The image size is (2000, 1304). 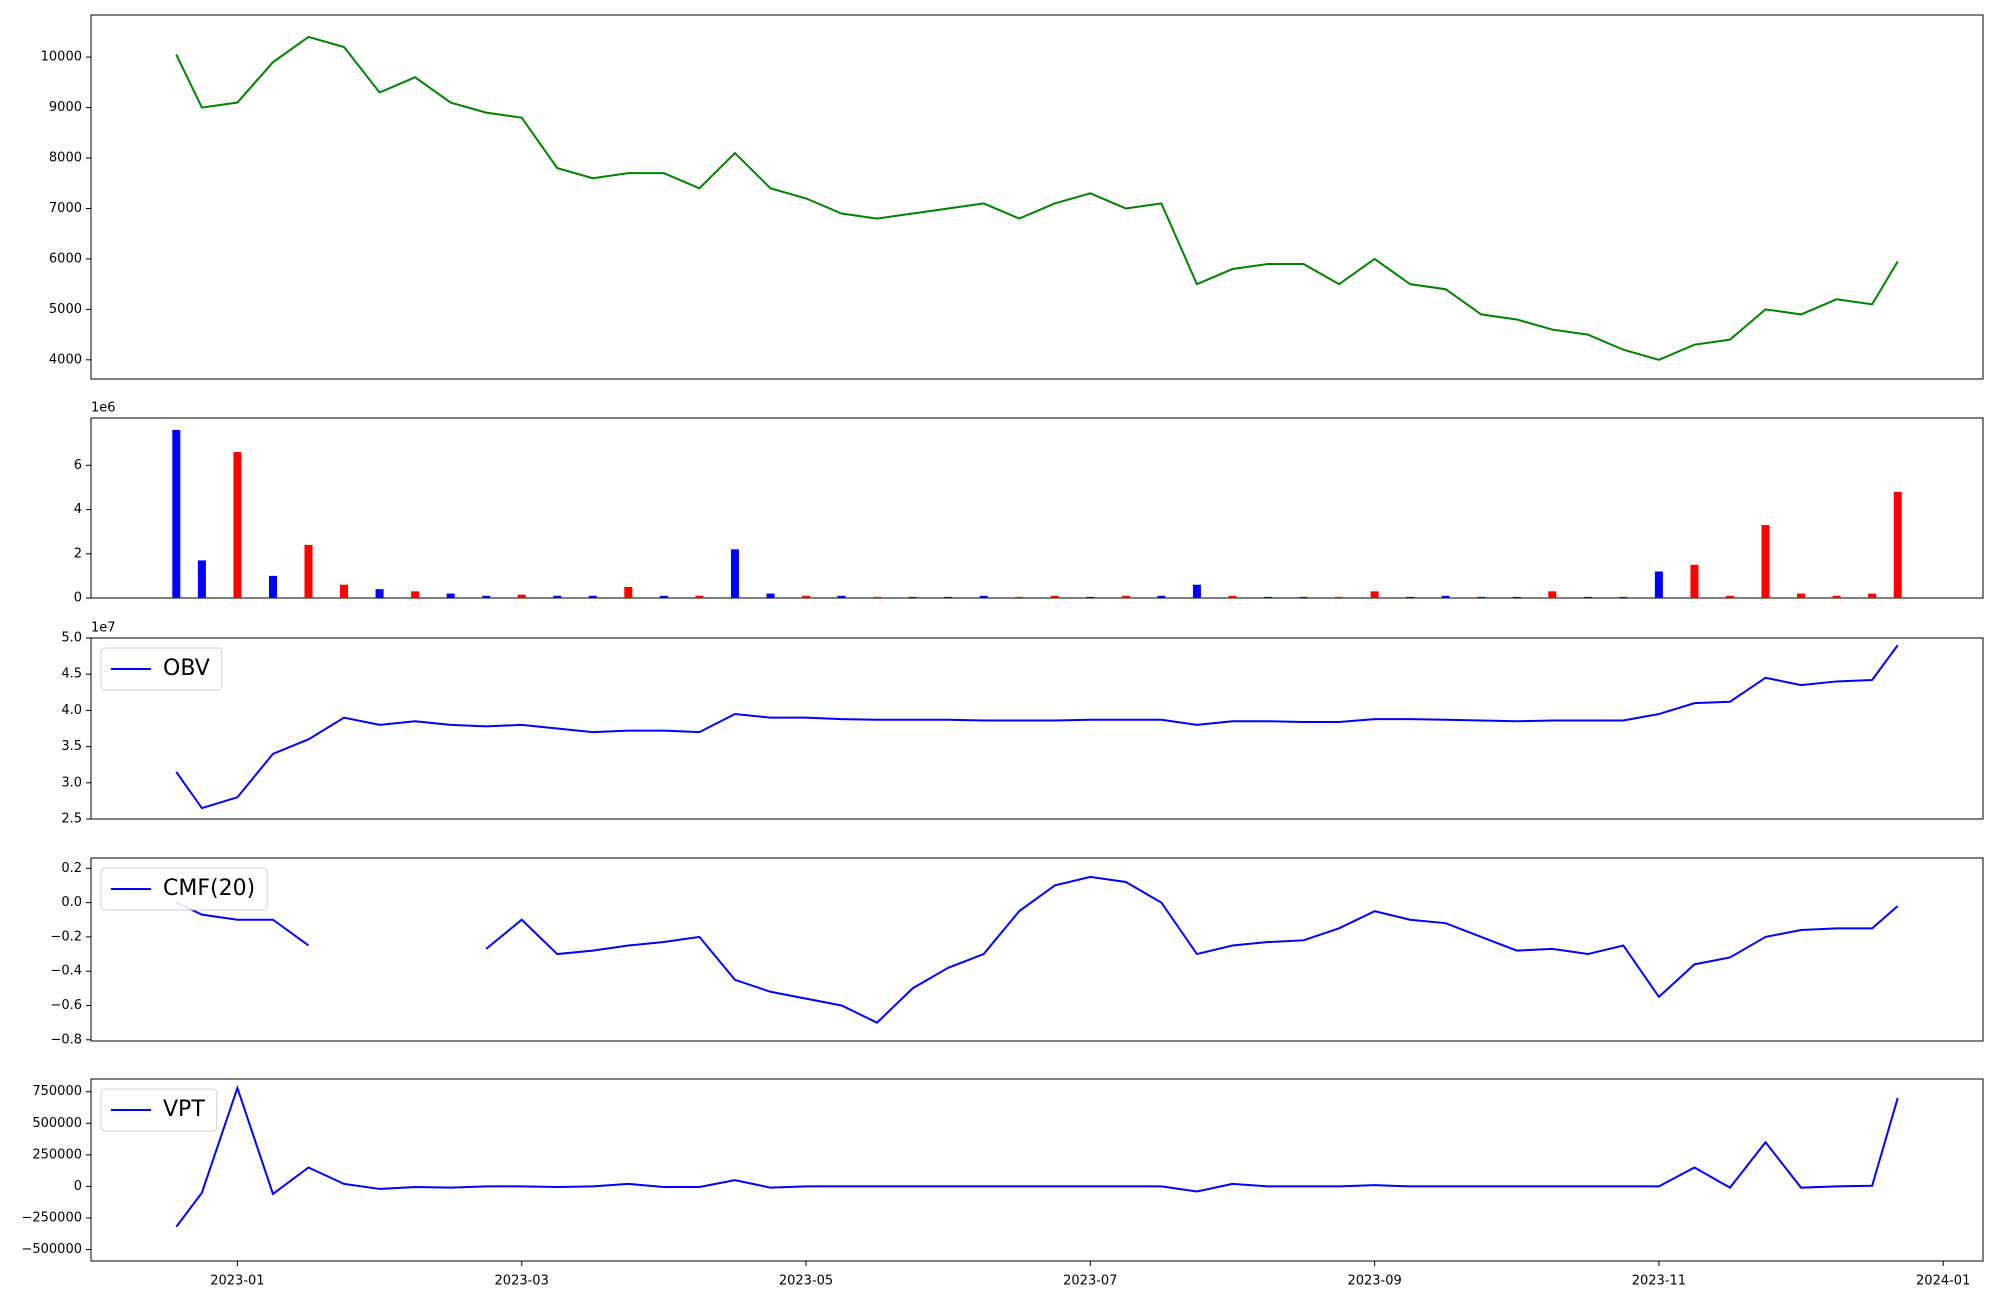 What do you see at coordinates (78, 465) in the screenshot?
I see `y-tick-label: 6` at bounding box center [78, 465].